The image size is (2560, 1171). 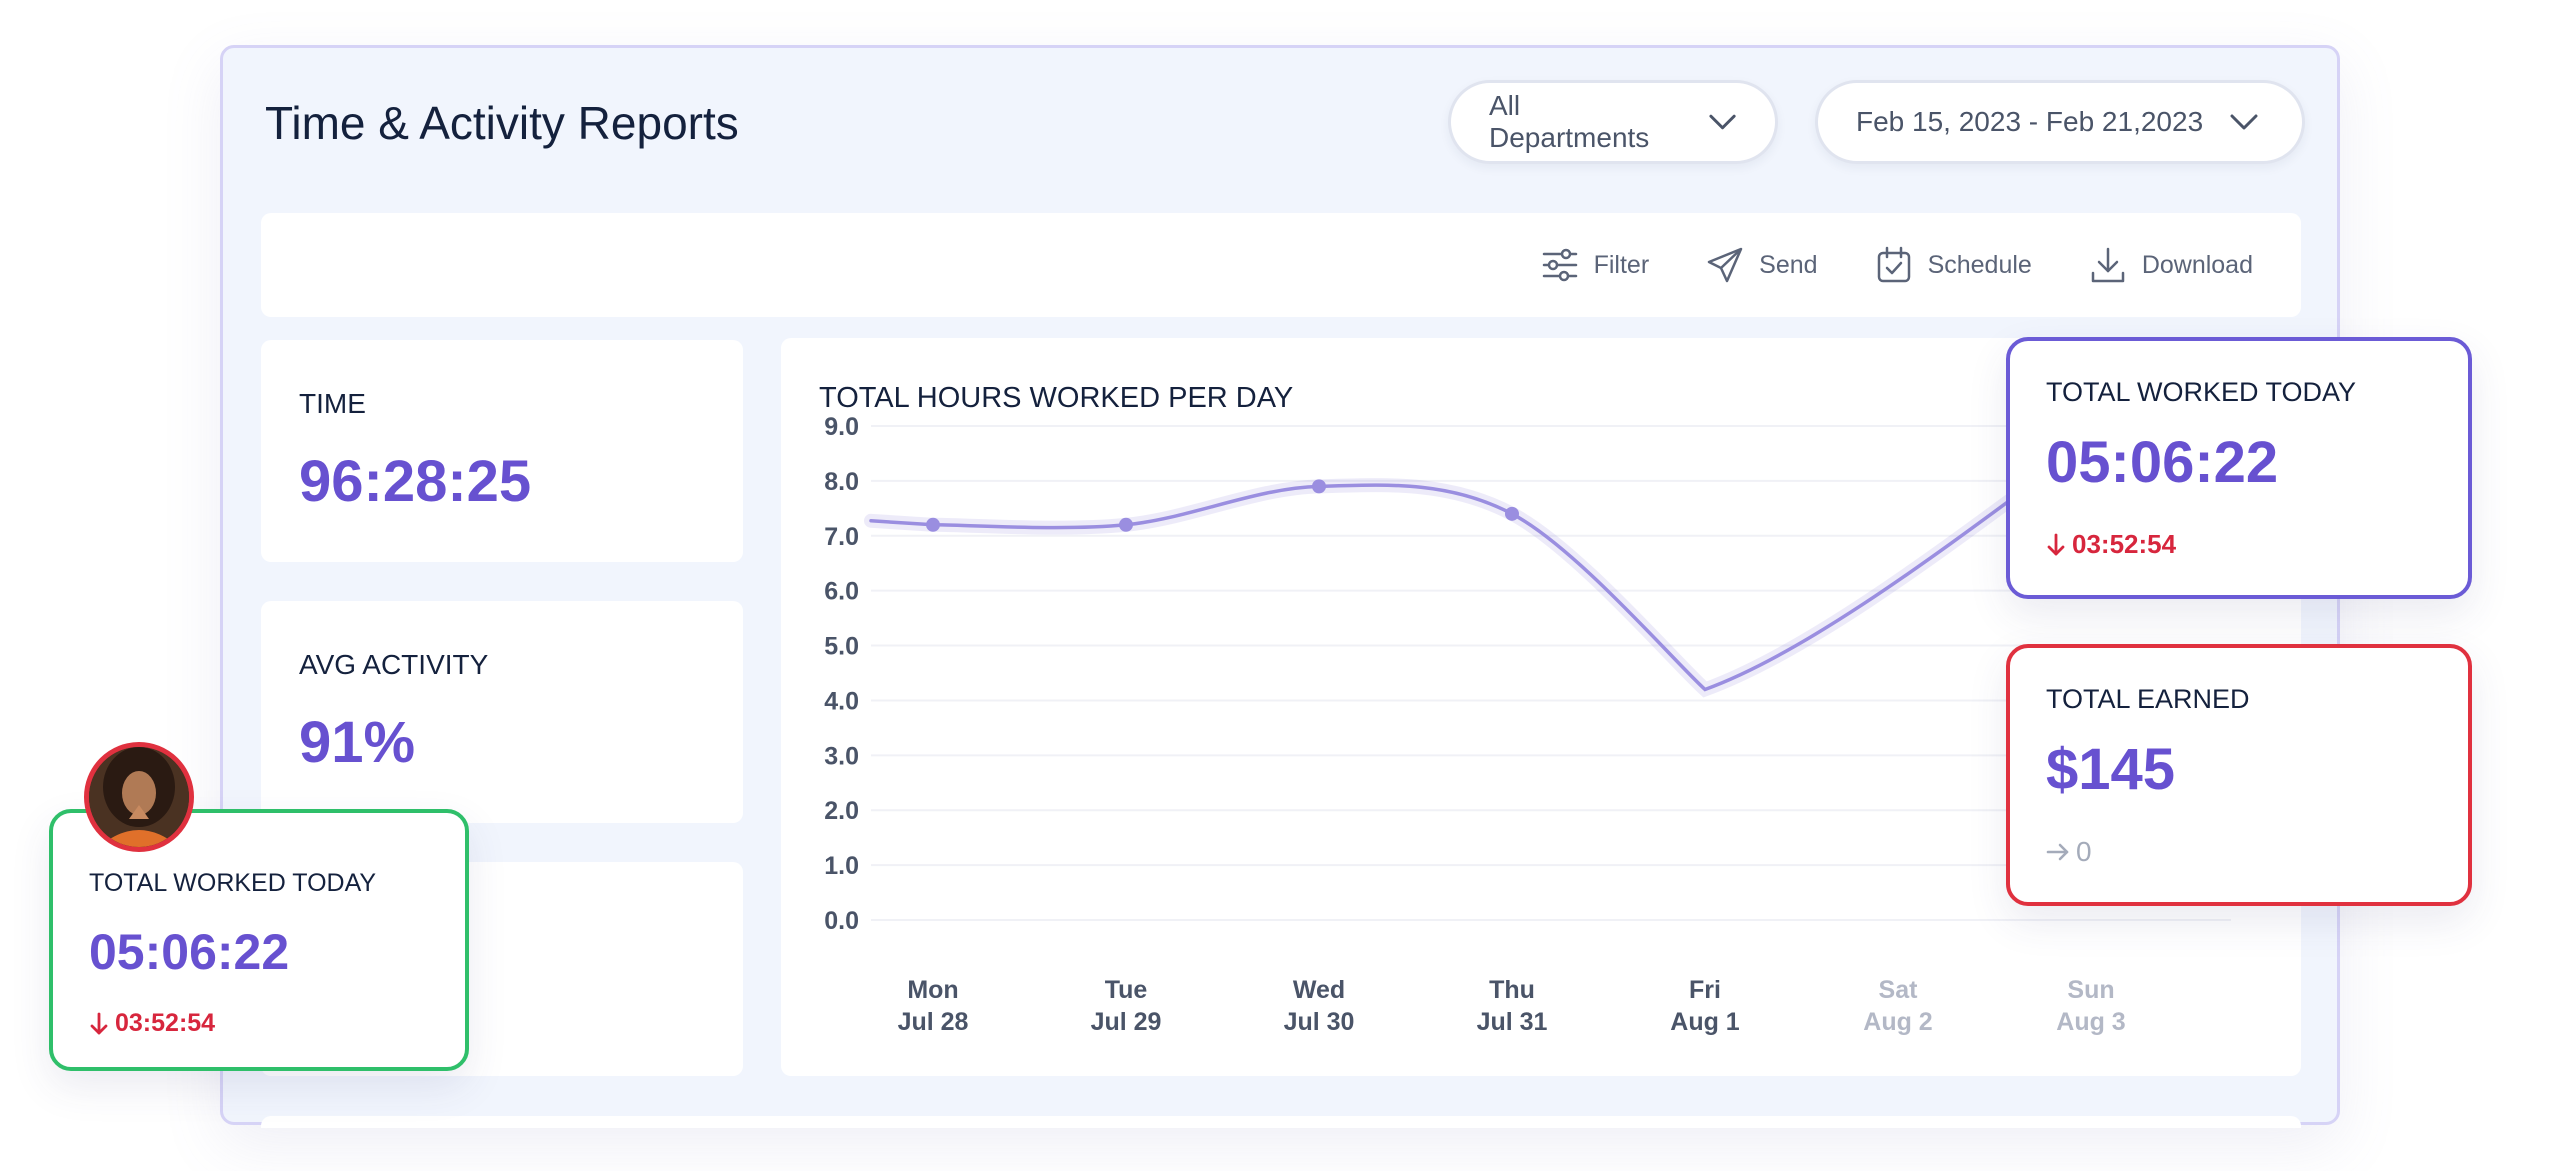 I want to click on time-card: TIME 96:28:25, so click(x=502, y=451).